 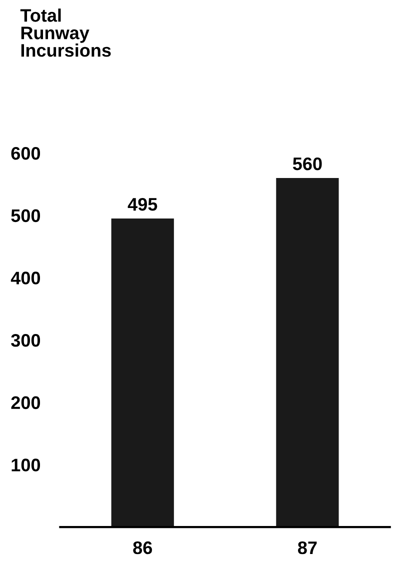 I want to click on x-tick-label: 86, so click(x=142, y=547).